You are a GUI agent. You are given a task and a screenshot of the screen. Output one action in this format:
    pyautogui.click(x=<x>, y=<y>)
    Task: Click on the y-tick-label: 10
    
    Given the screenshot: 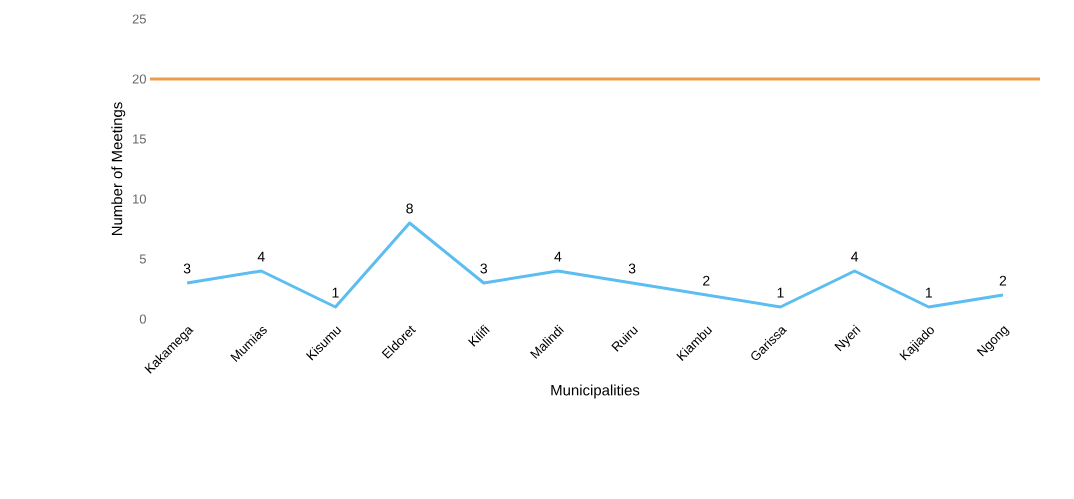 What is the action you would take?
    pyautogui.click(x=139, y=199)
    